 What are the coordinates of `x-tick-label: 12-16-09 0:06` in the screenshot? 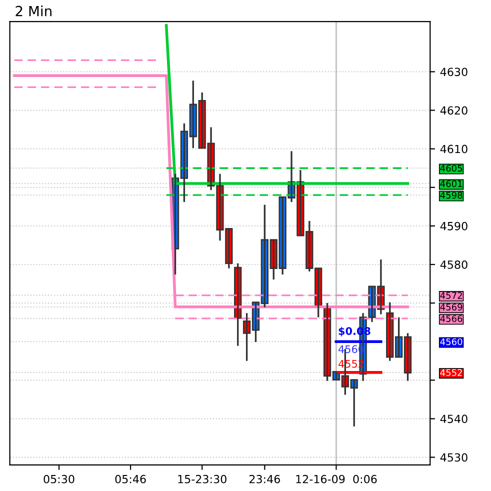 It's located at (336, 479).